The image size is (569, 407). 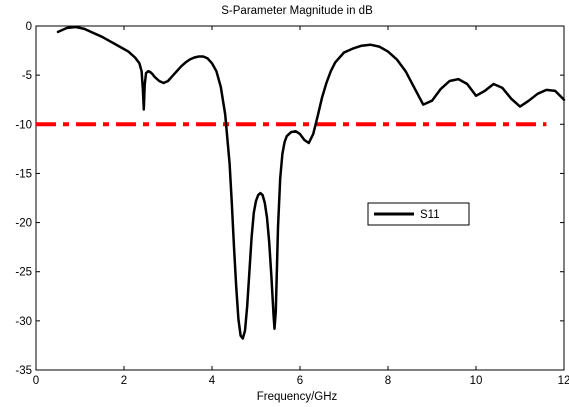 I want to click on y-tick-label: 0, so click(x=29, y=27).